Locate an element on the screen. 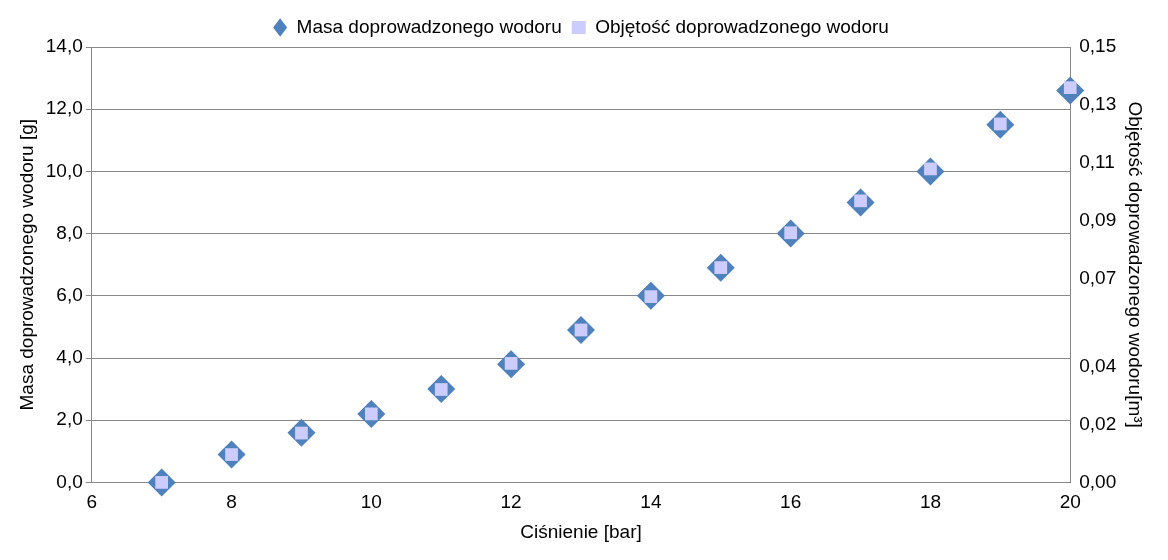 This screenshot has width=1168, height=560. x-axis-title: Ciśnienie [bar] is located at coordinates (581, 531).